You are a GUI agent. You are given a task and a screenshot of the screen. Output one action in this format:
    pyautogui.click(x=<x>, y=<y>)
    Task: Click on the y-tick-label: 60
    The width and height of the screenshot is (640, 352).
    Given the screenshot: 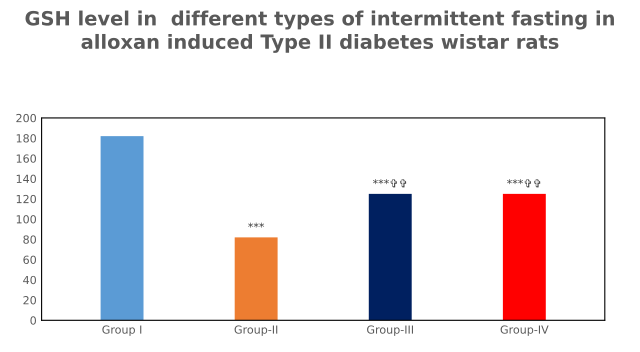 What is the action you would take?
    pyautogui.click(x=29, y=260)
    